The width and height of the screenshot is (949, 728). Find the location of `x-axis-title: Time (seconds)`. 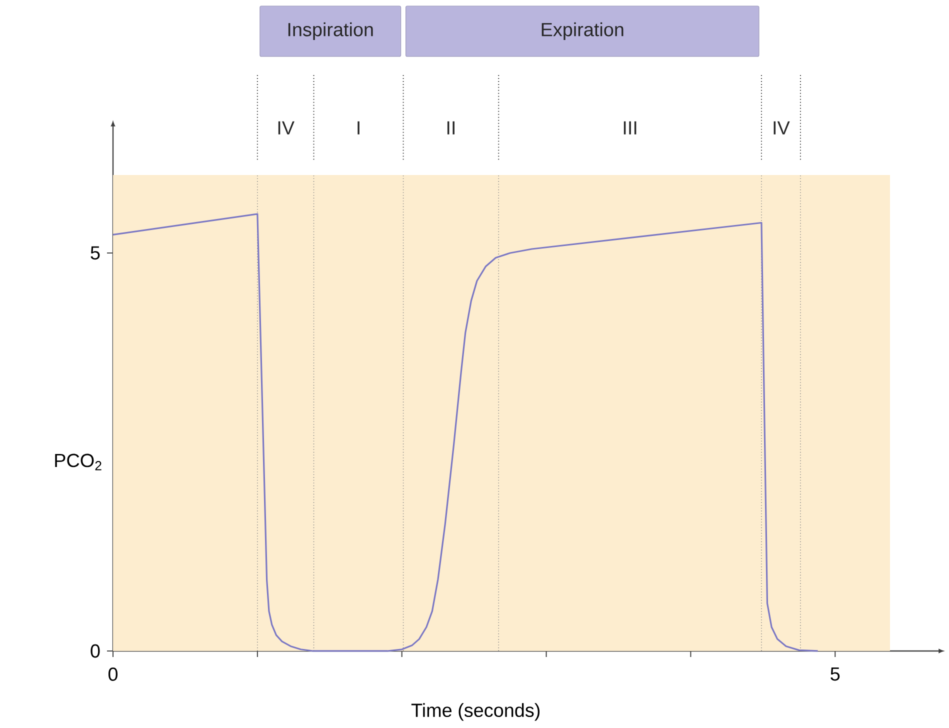

x-axis-title: Time (seconds) is located at coordinates (475, 712).